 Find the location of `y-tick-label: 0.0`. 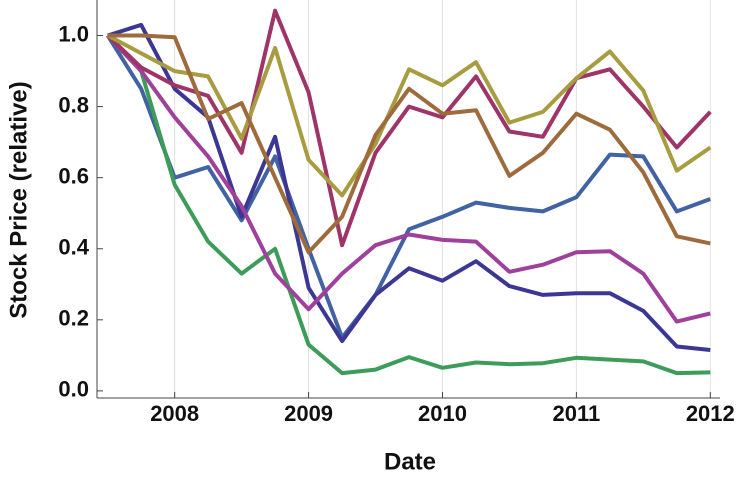

y-tick-label: 0.0 is located at coordinates (73, 389).